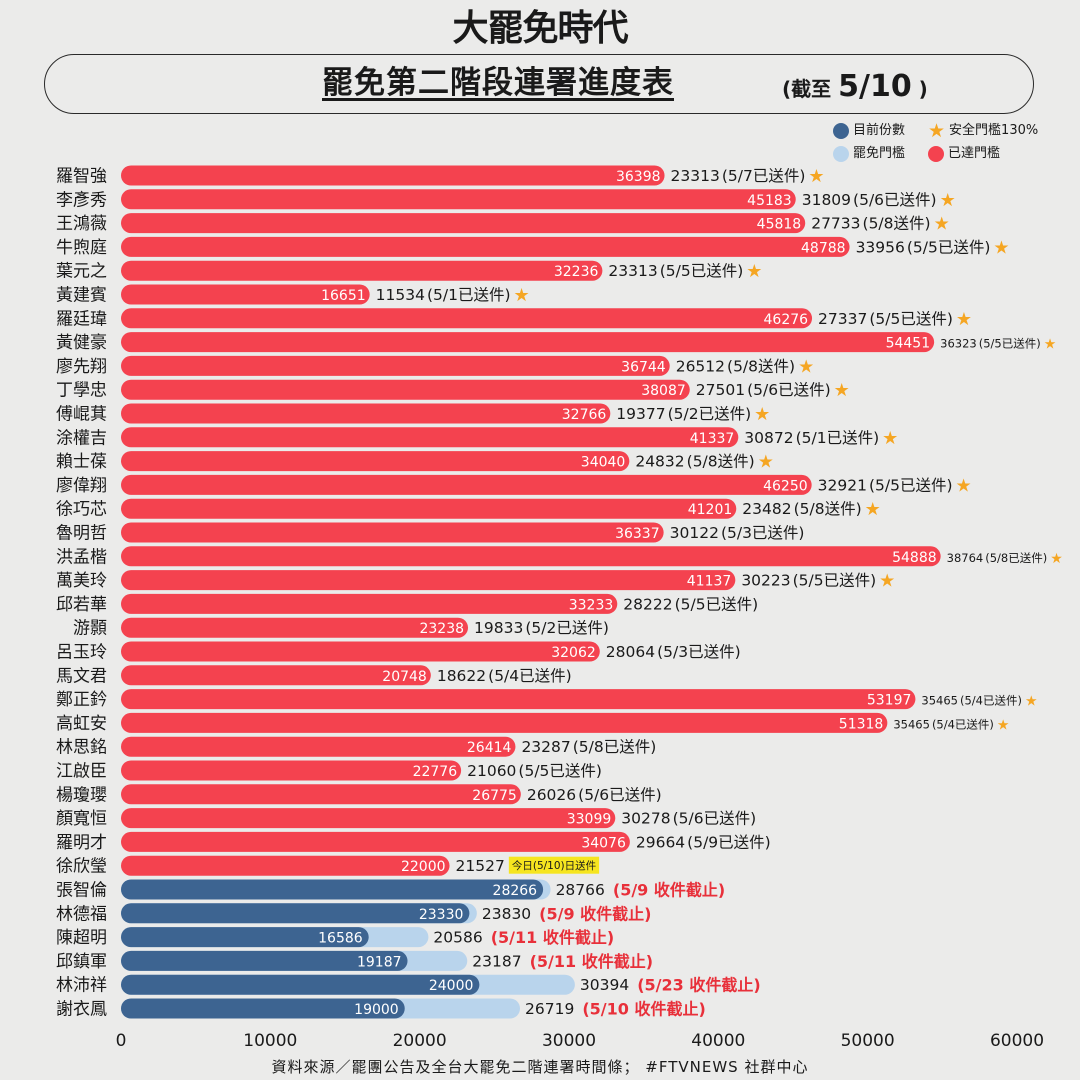 The height and width of the screenshot is (1080, 1080). Describe the element at coordinates (1016, 558) in the screenshot. I see `note-label: (5/8已送件)` at that location.